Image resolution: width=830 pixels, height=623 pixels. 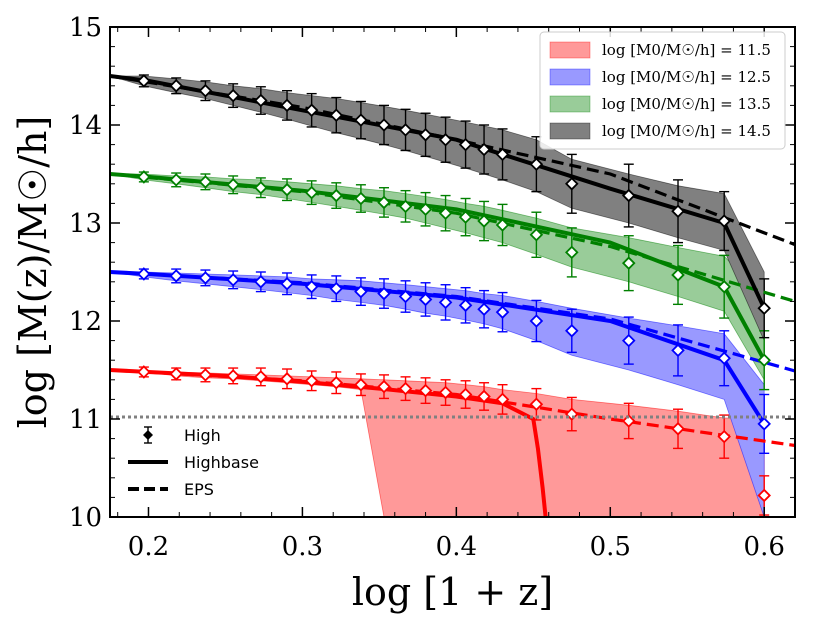 I want to click on legend-label-3: log [M0/M☉/h] = 14.5, so click(x=686, y=131).